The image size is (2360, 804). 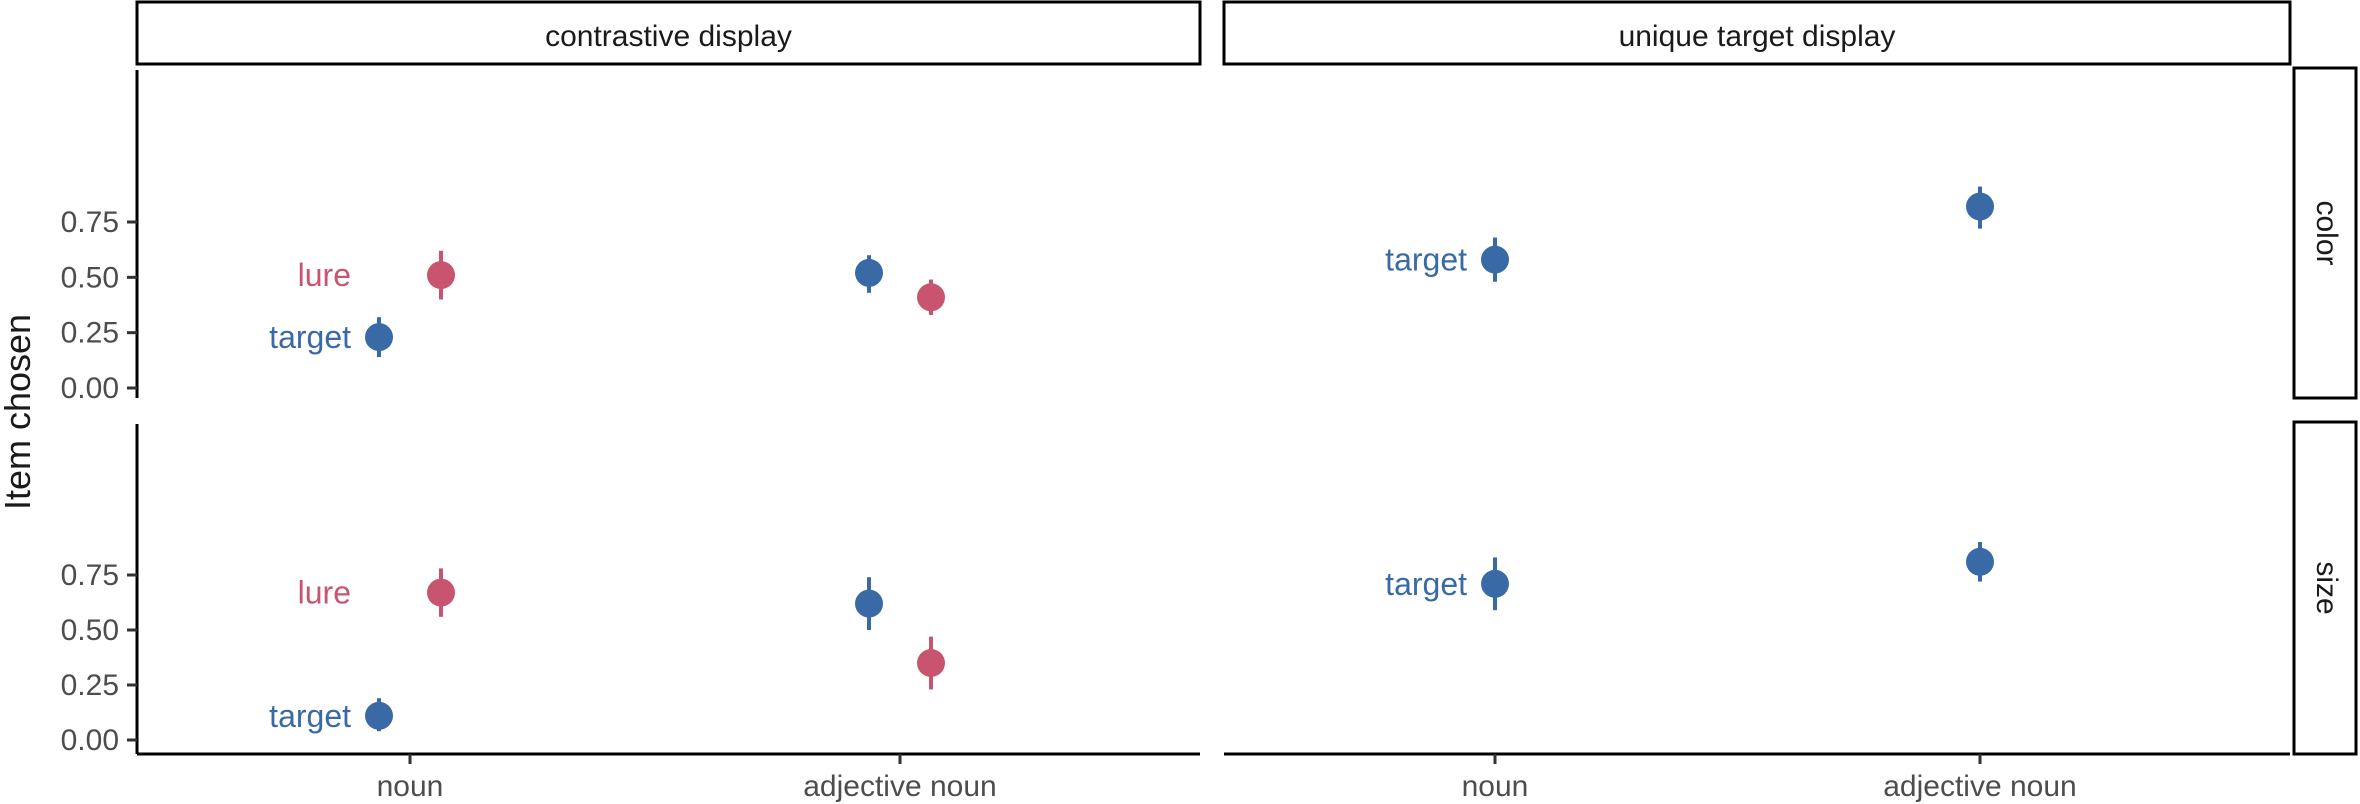 I want to click on point-contrastive-display-color-target-noun, so click(x=379, y=337).